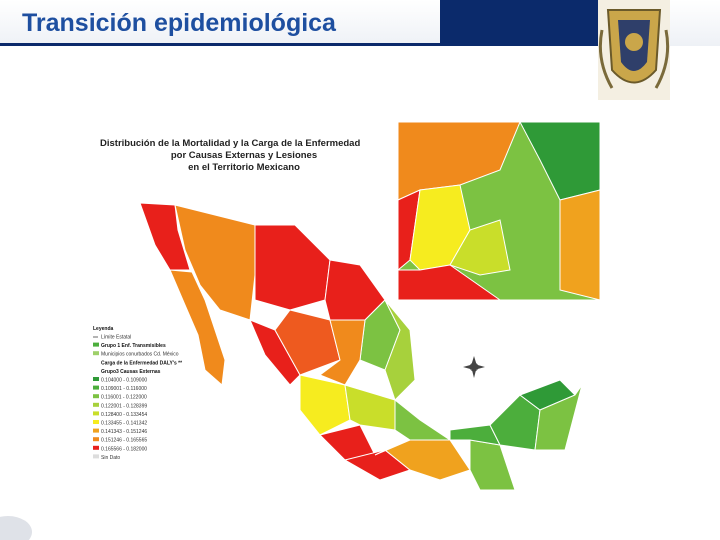 The image size is (720, 540). I want to click on corner-decoration, so click(16, 528).